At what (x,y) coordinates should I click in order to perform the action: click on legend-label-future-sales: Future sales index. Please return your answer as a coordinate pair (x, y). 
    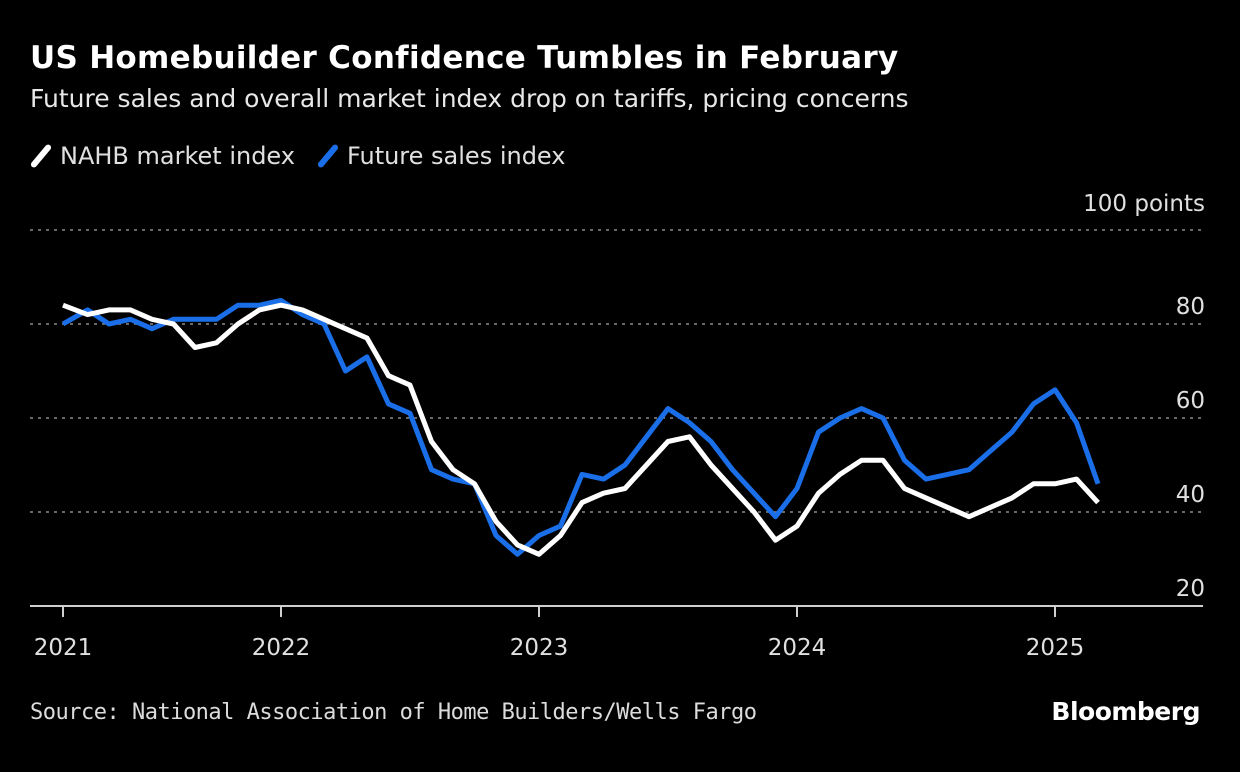
    Looking at the image, I should click on (456, 156).